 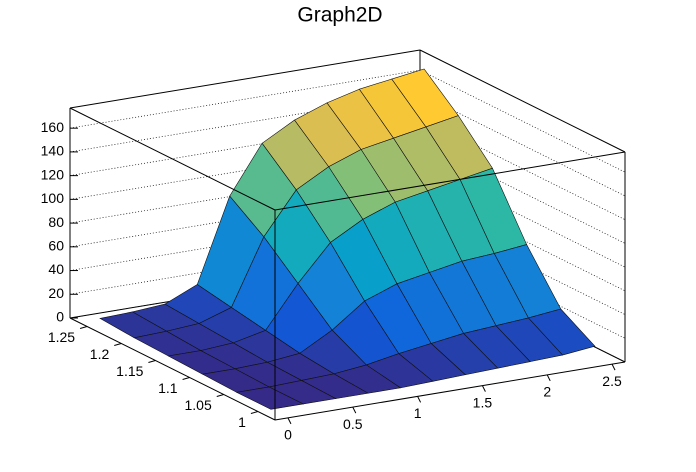 What do you see at coordinates (53, 127) in the screenshot?
I see `z-tick-label: 160` at bounding box center [53, 127].